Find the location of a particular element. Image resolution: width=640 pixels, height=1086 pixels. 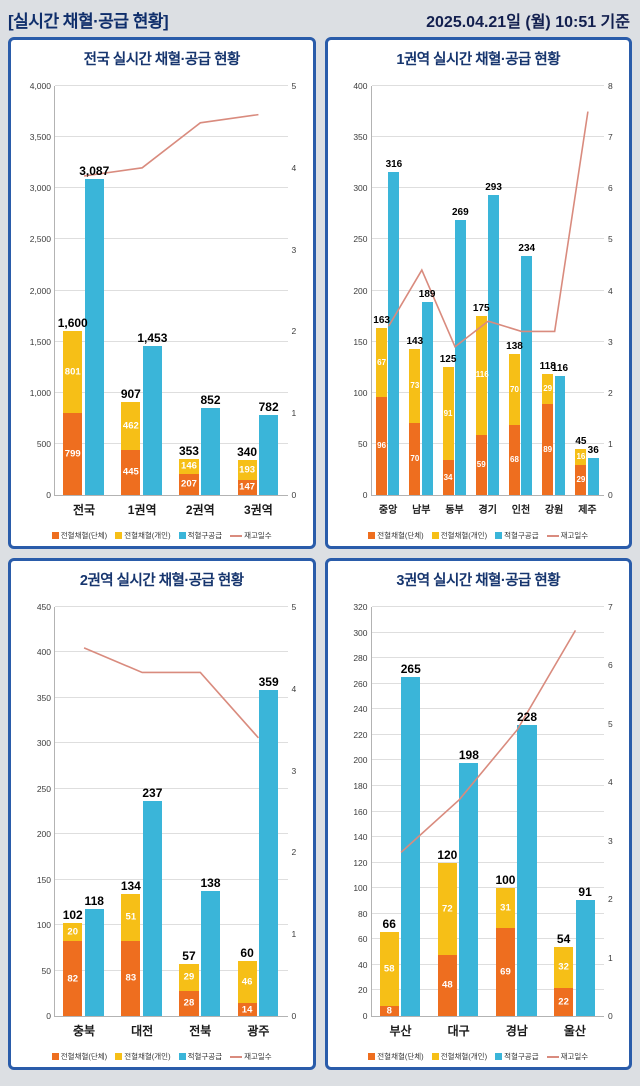

stack-total-label: 100 is located at coordinates (505, 880).